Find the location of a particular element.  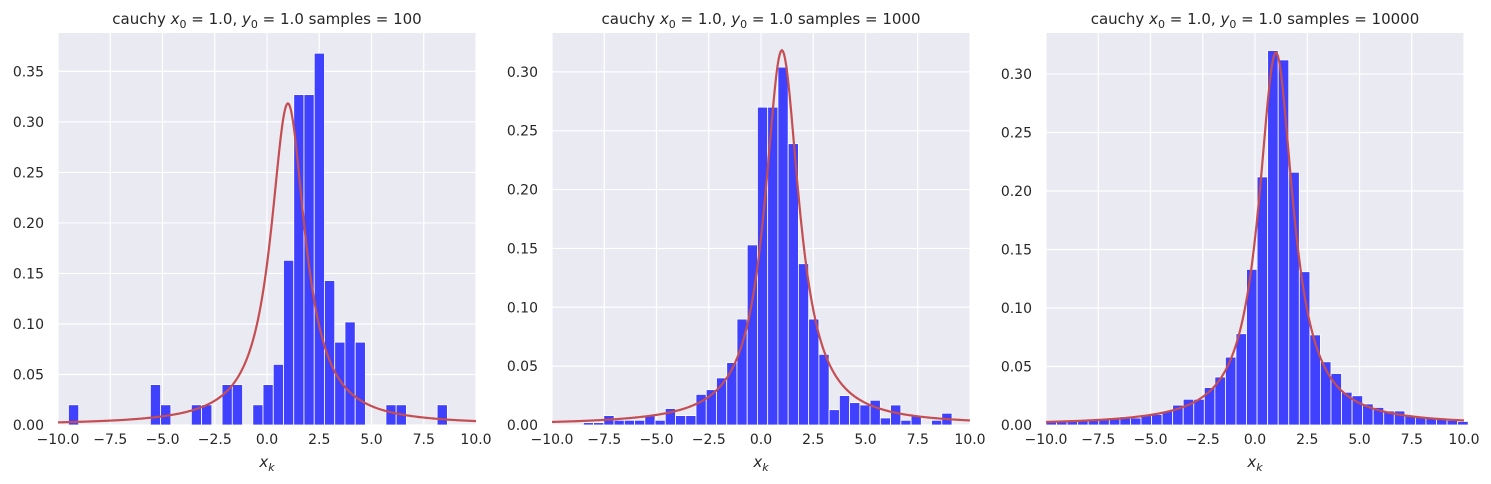

title-part: y is located at coordinates (735, 19).